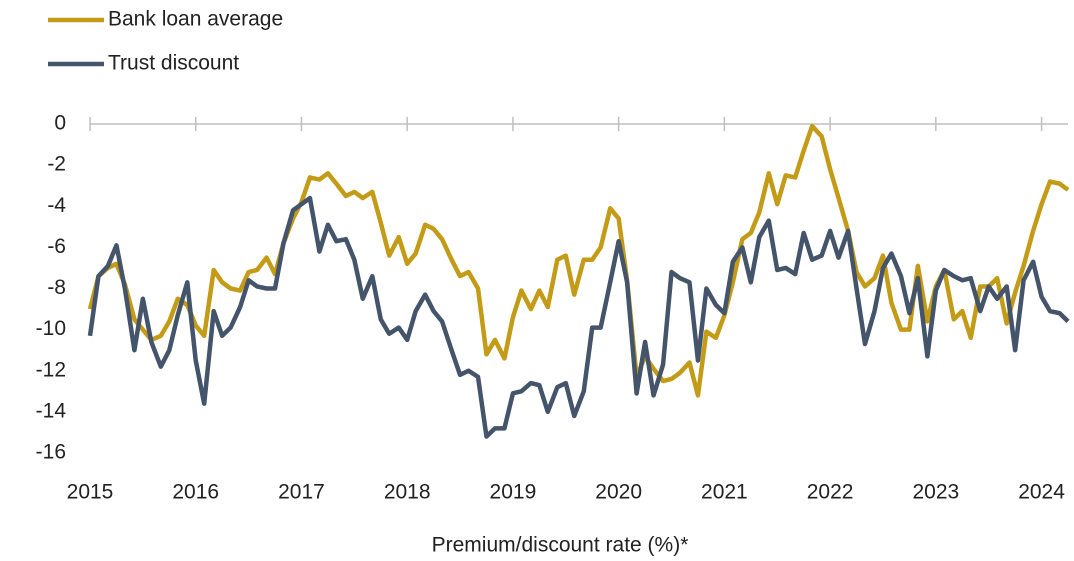 This screenshot has width=1074, height=561. I want to click on x-tick-label: 2019, so click(513, 492).